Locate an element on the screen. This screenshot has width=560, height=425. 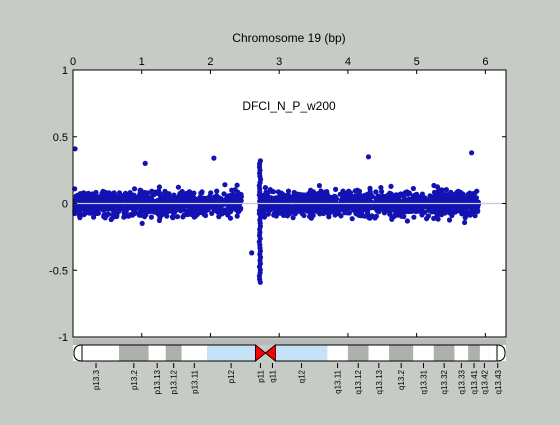
chromosome-cap is located at coordinates (501, 353).